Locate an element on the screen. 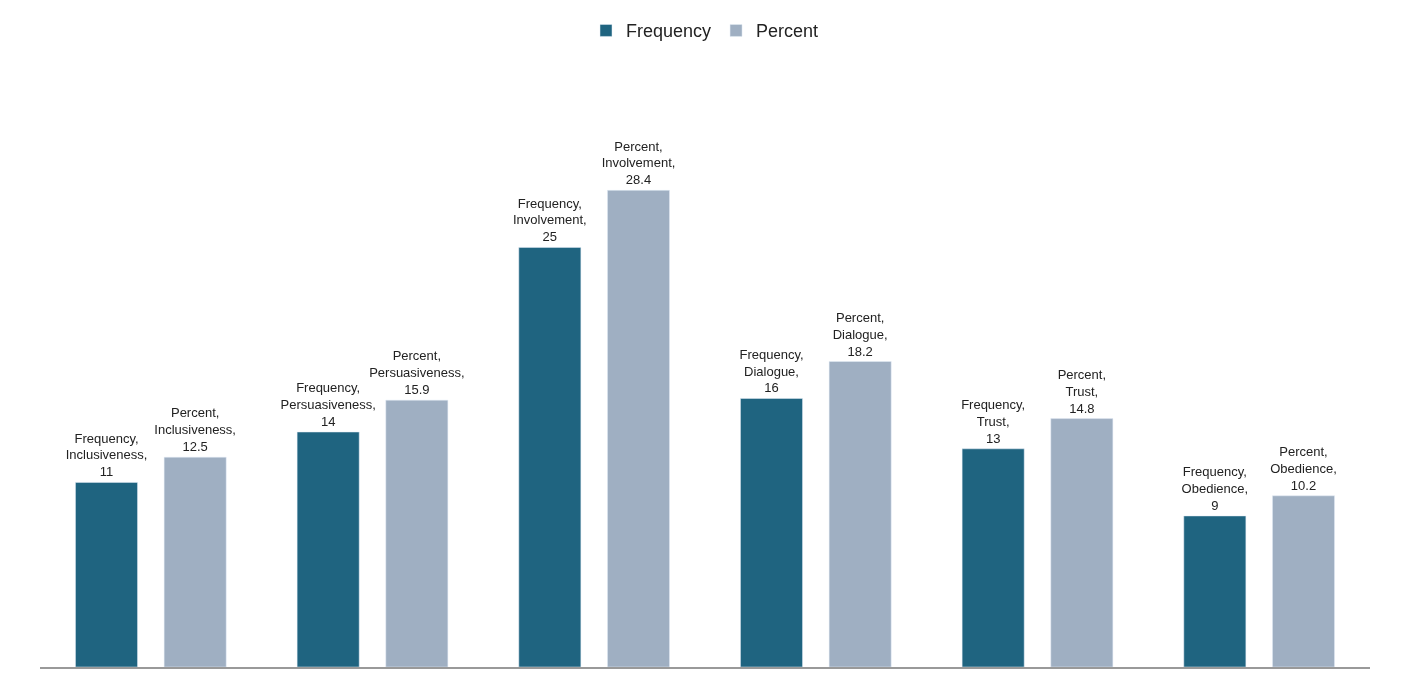  legend-label: Percent is located at coordinates (787, 31).